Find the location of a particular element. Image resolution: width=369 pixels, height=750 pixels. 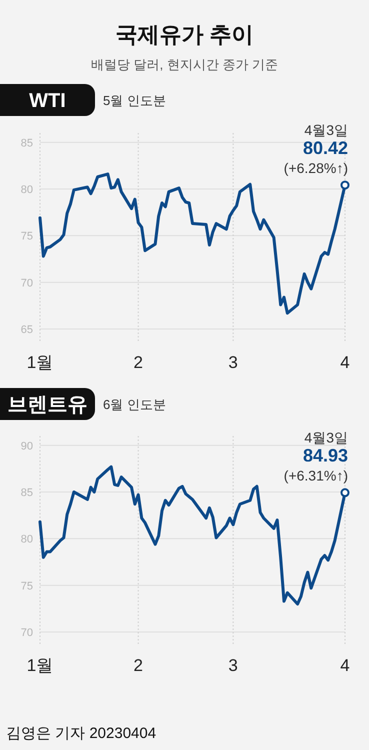

chart-title: WTI is located at coordinates (47, 101).